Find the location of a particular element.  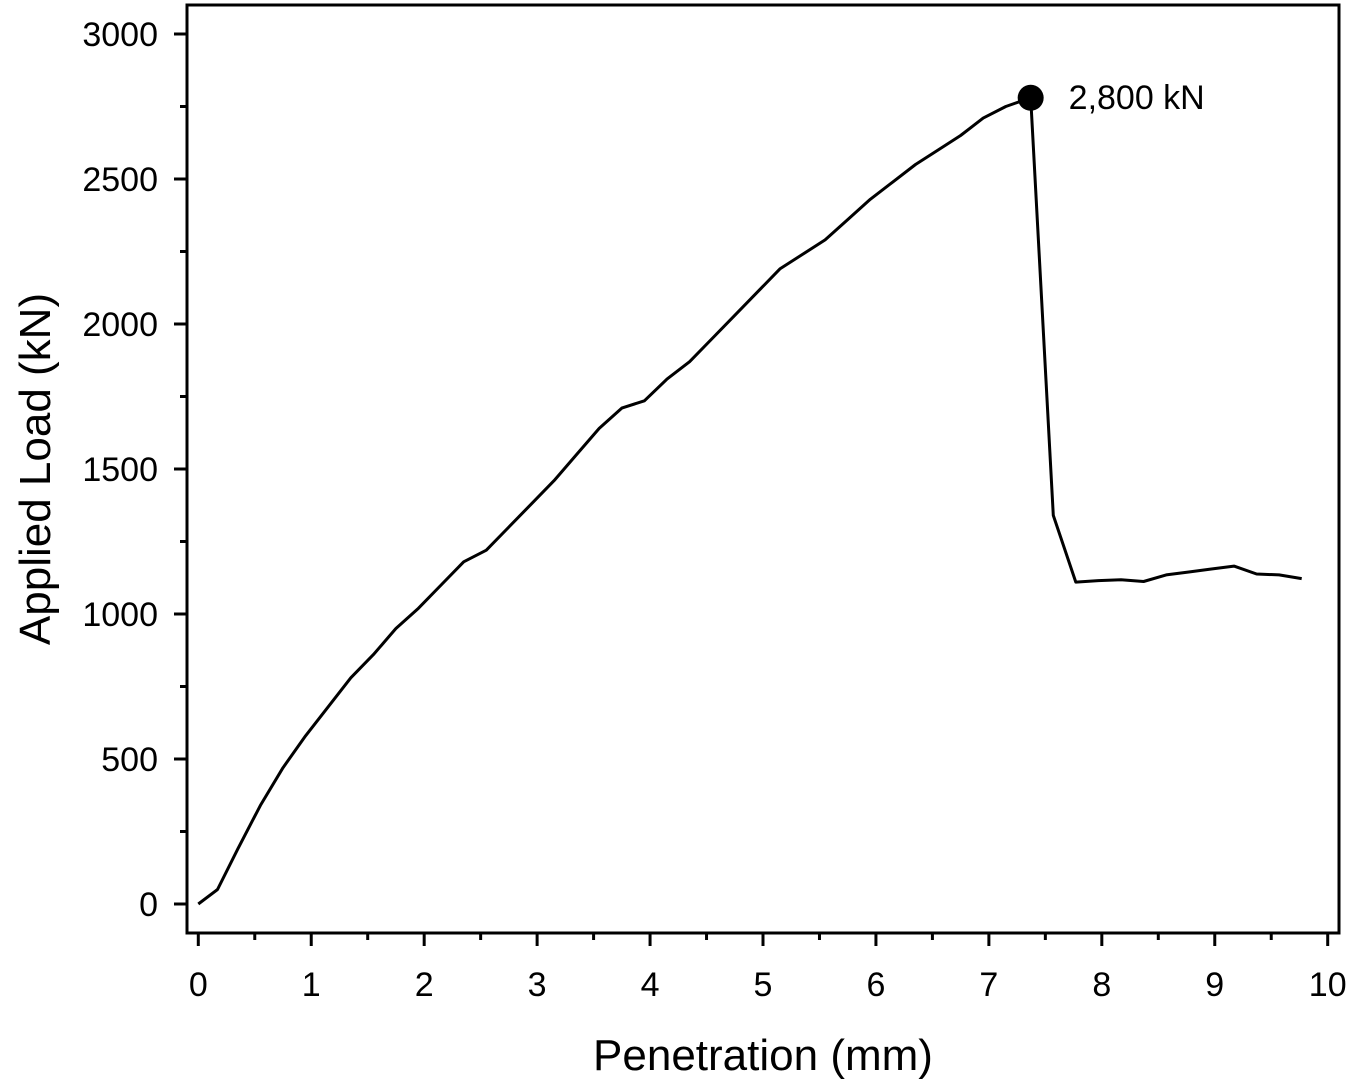

x-tick-label: 0 is located at coordinates (198, 985).